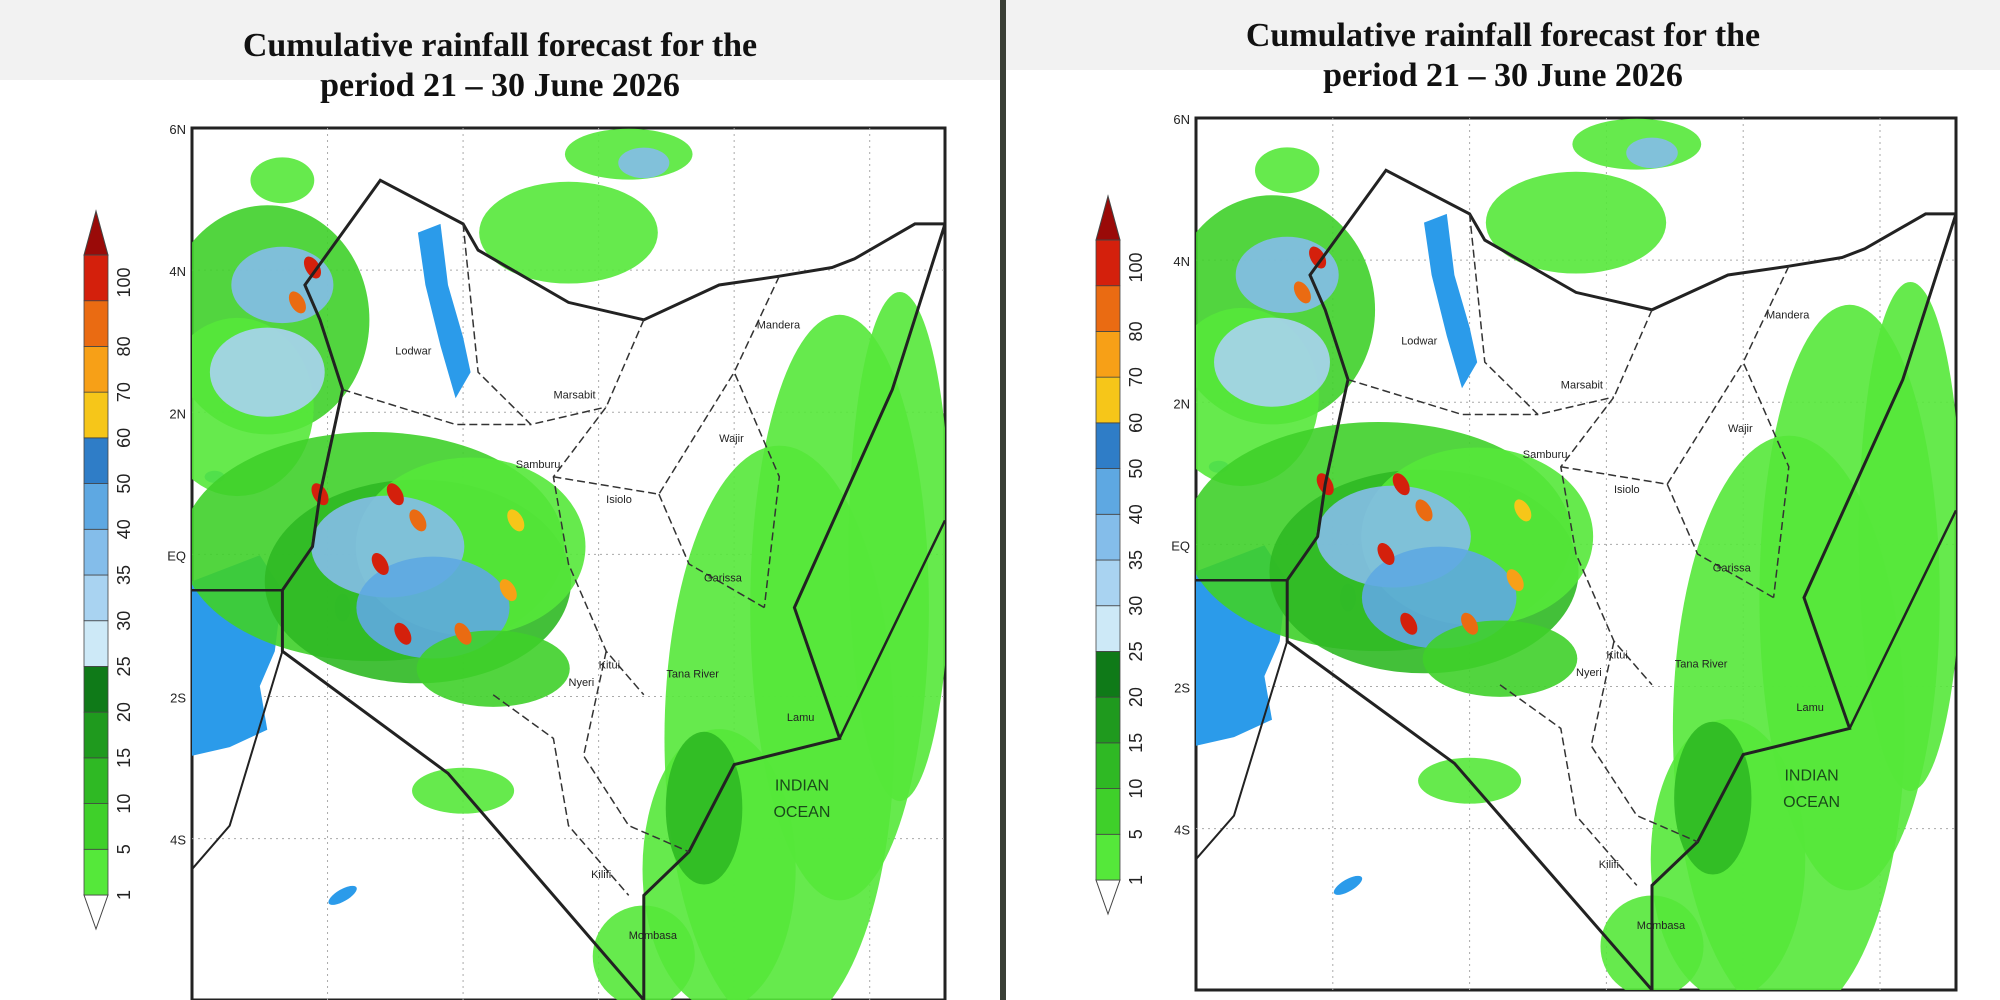 The width and height of the screenshot is (2000, 1000). Describe the element at coordinates (1180, 545) in the screenshot. I see `lat-tick-label: EQ` at that location.